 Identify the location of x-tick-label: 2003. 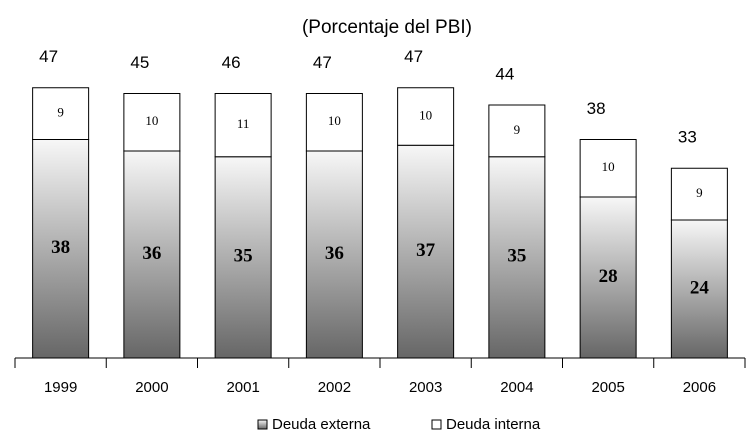
(425, 387).